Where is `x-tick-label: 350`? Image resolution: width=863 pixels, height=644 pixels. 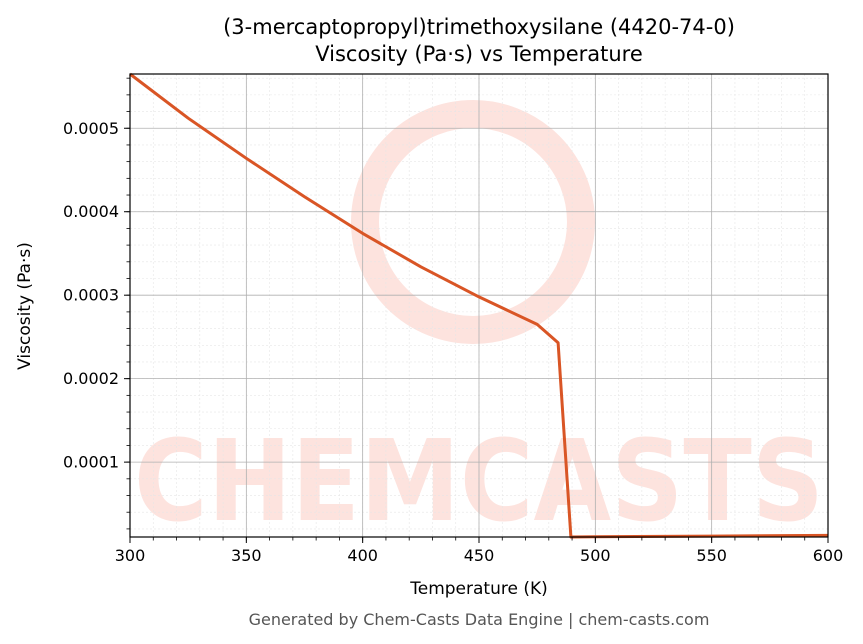
x-tick-label: 350 is located at coordinates (246, 555).